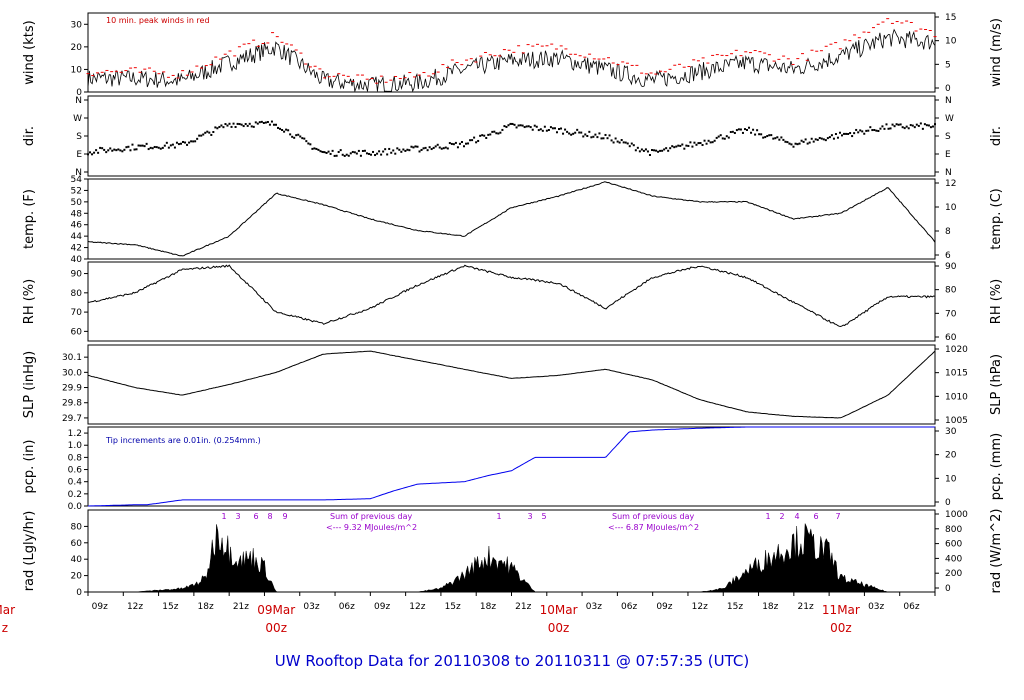  What do you see at coordinates (72, 358) in the screenshot?
I see `y-tick-label-left: 30.1` at bounding box center [72, 358].